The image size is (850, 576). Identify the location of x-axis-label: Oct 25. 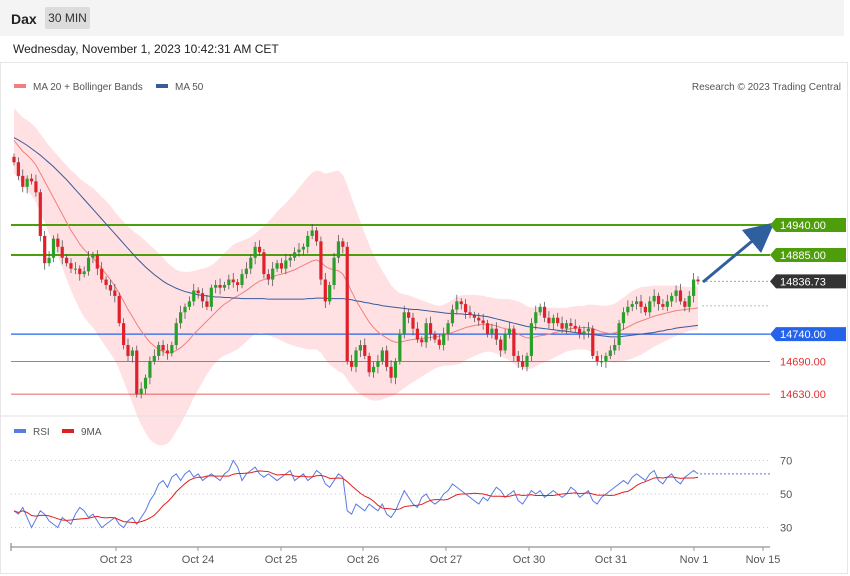
(281, 560).